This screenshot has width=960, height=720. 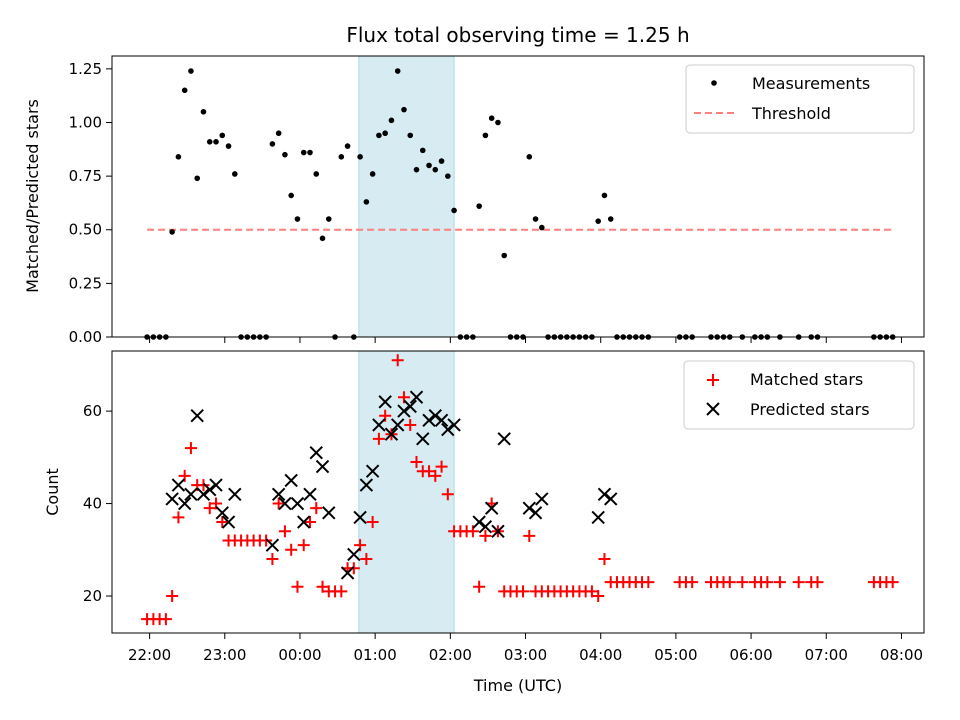 What do you see at coordinates (149, 655) in the screenshot?
I see `bottom-x-tick-label: 22:00` at bounding box center [149, 655].